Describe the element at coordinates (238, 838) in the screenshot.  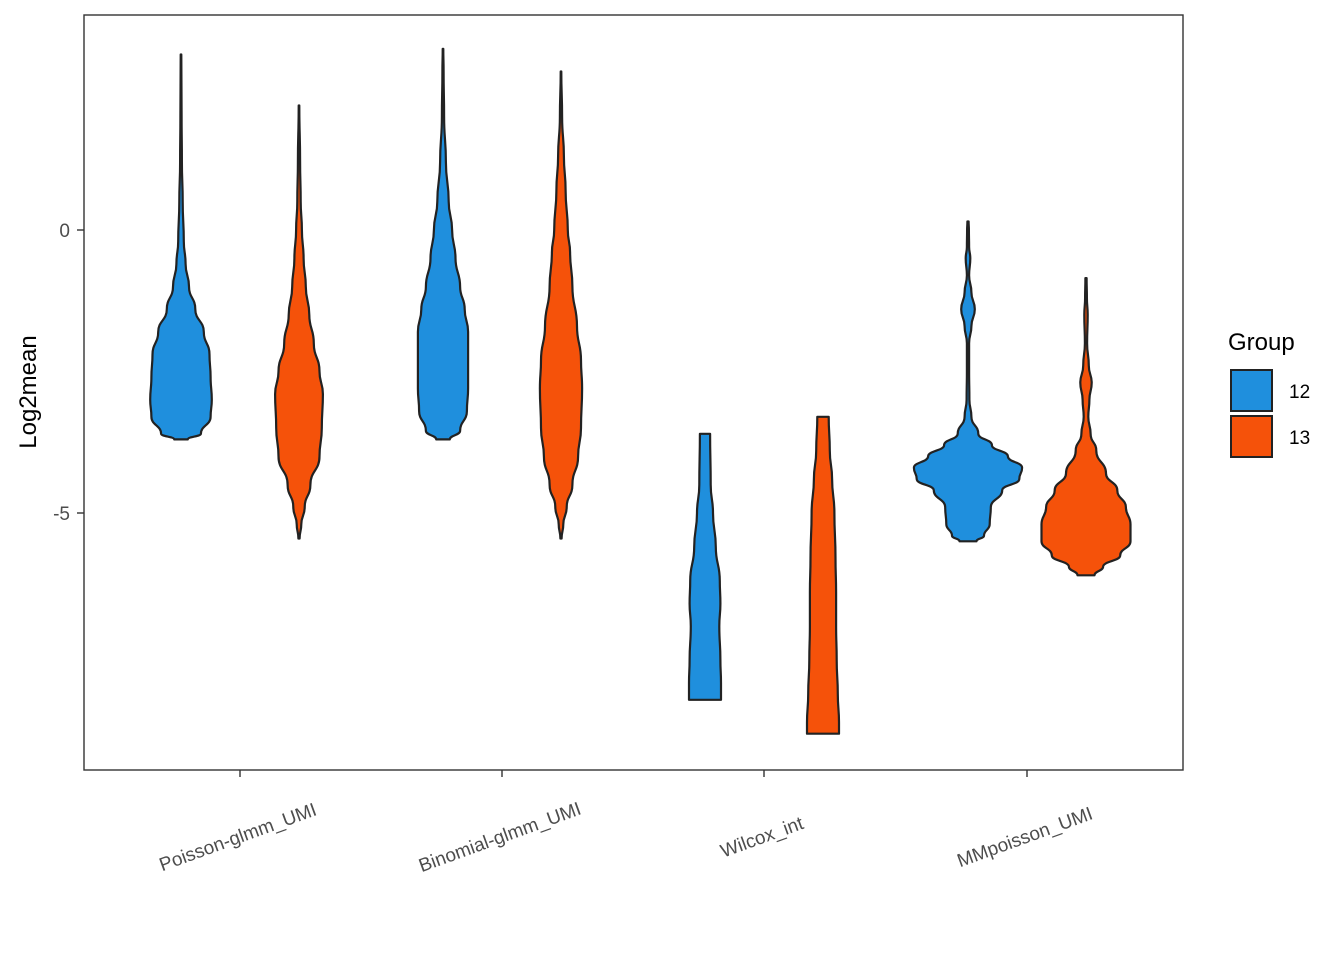
I see `x-tick-label: Poisson-glmm_UMI` at that location.